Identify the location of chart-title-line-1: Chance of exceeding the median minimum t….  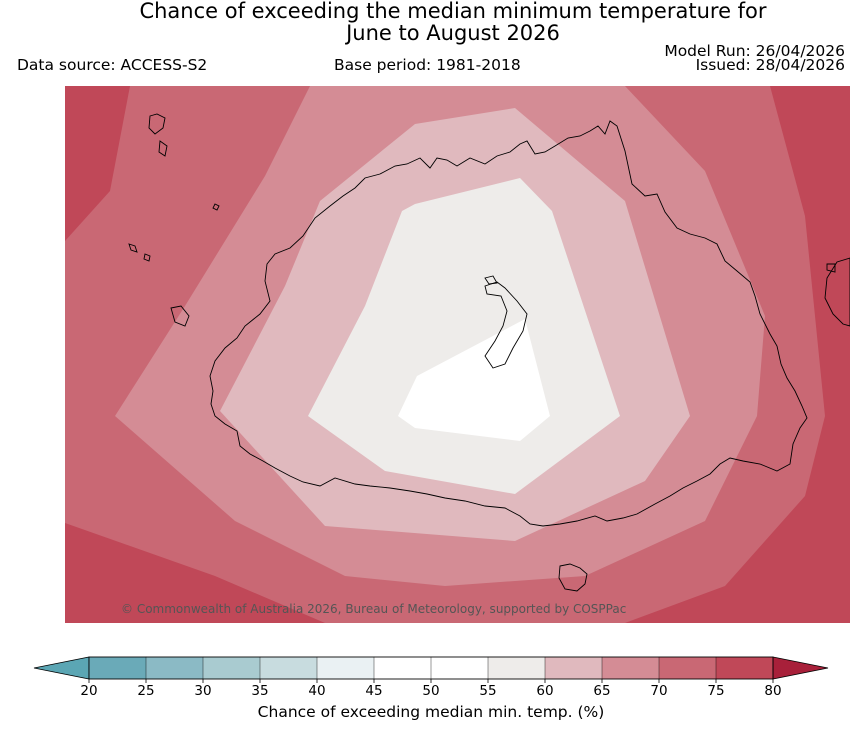
(453, 11).